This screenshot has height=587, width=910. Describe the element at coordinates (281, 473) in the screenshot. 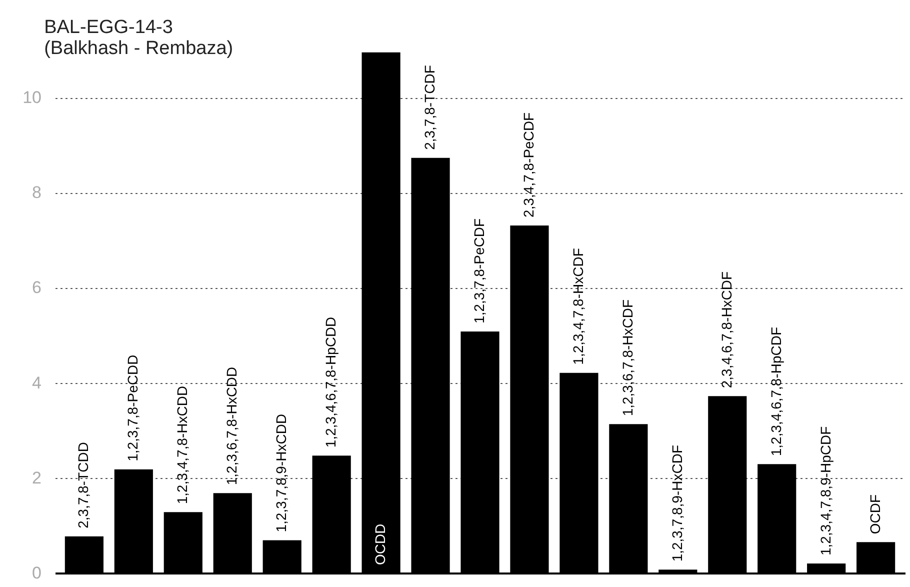

I see `x-tick-label: 1,2,3,7,8,9-HxCDD` at that location.